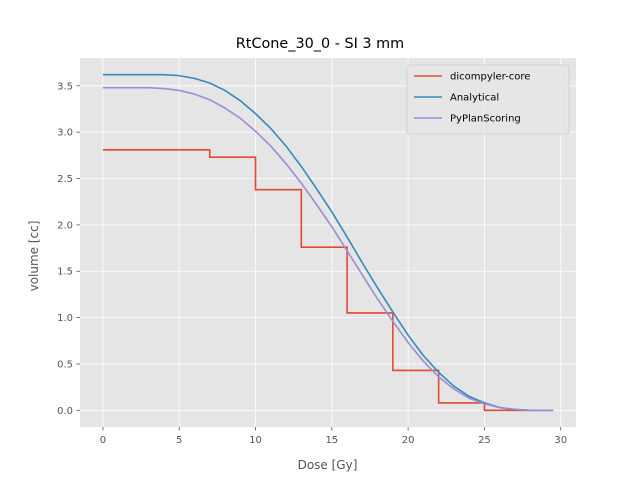  Describe the element at coordinates (65, 225) in the screenshot. I see `y-tick-label: 2.0` at that location.